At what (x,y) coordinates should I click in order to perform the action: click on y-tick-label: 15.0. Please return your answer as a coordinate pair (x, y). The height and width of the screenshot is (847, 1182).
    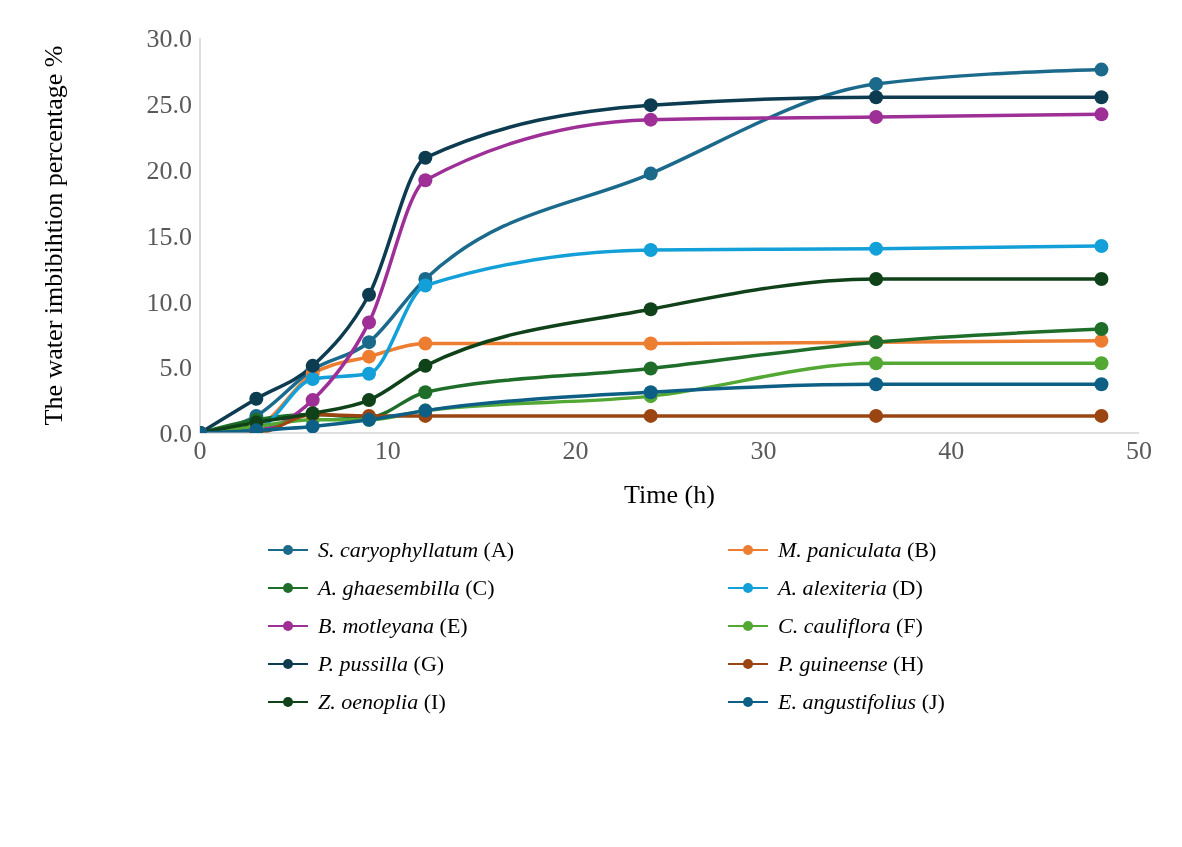
    Looking at the image, I should click on (169, 236).